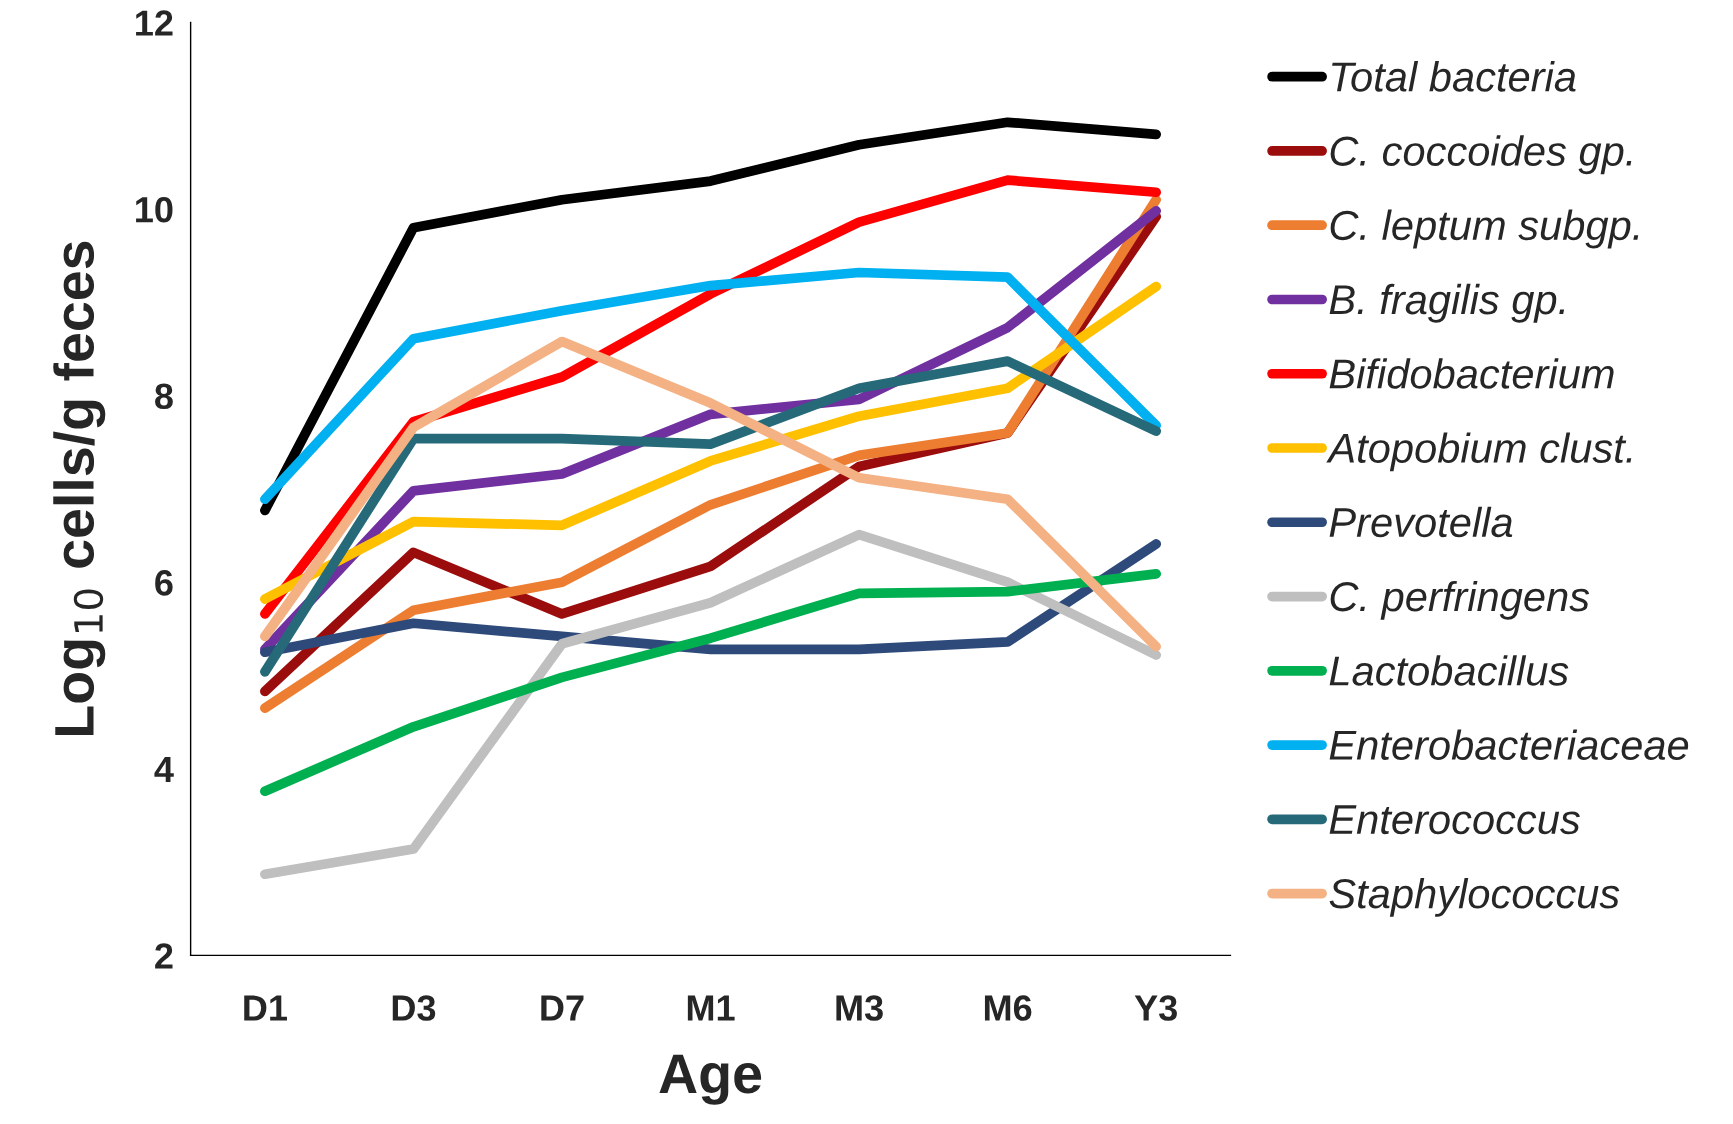 Image resolution: width=1733 pixels, height=1124 pixels. I want to click on legend-label: C. perfringens, so click(1460, 600).